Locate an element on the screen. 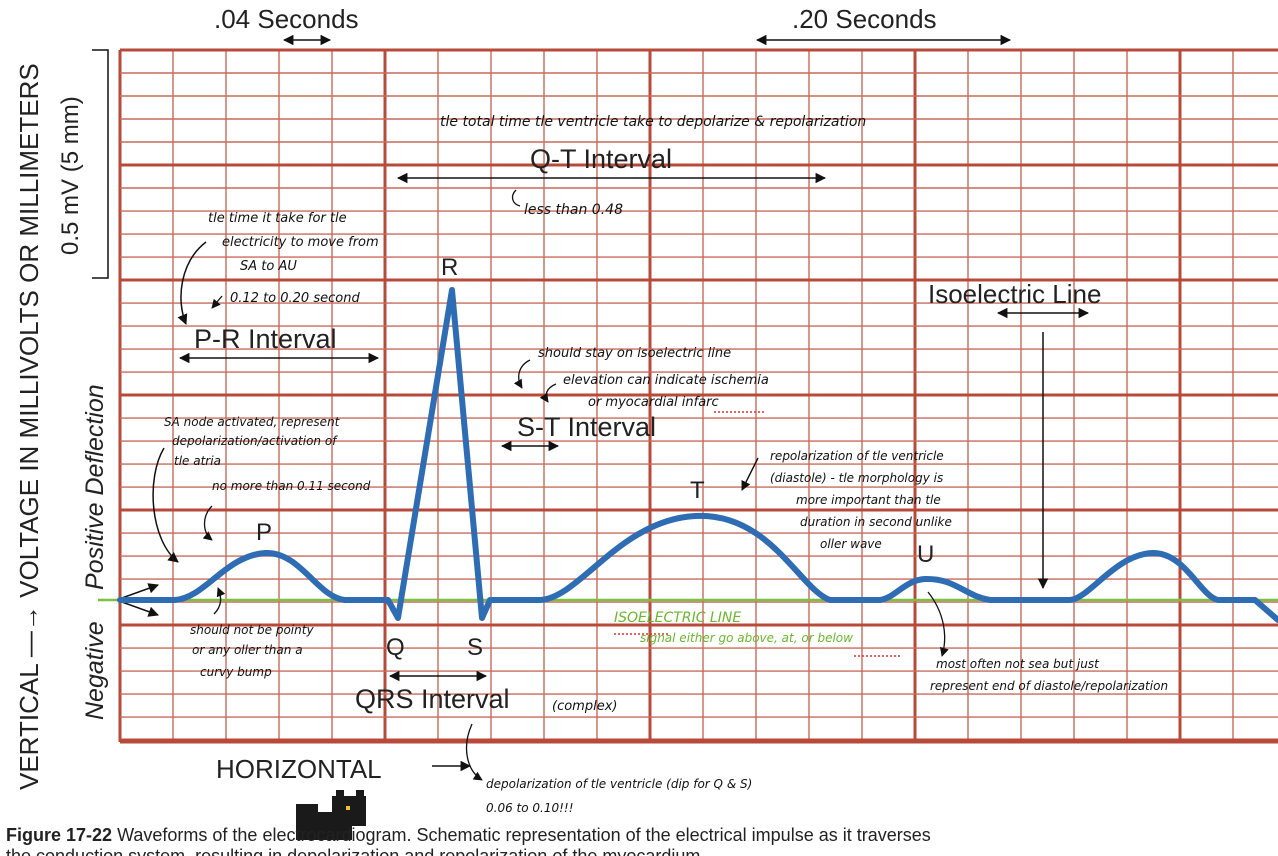  qt-interval-label: Q-T Interval is located at coordinates (601, 159).